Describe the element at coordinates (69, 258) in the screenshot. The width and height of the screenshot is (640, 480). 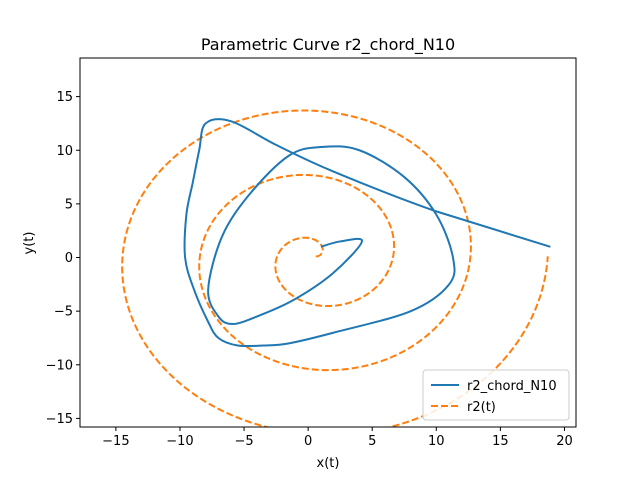
I see `y-tick-label: 0` at that location.